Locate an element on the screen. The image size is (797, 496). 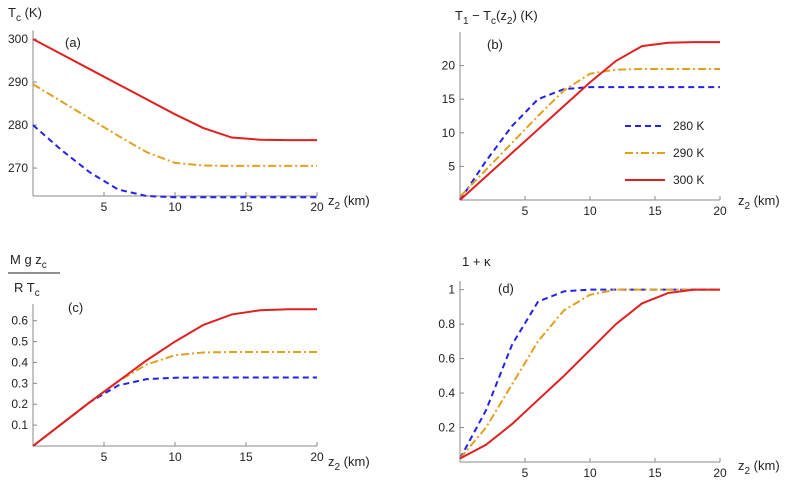
y-tick-label: 10 is located at coordinates (449, 133).